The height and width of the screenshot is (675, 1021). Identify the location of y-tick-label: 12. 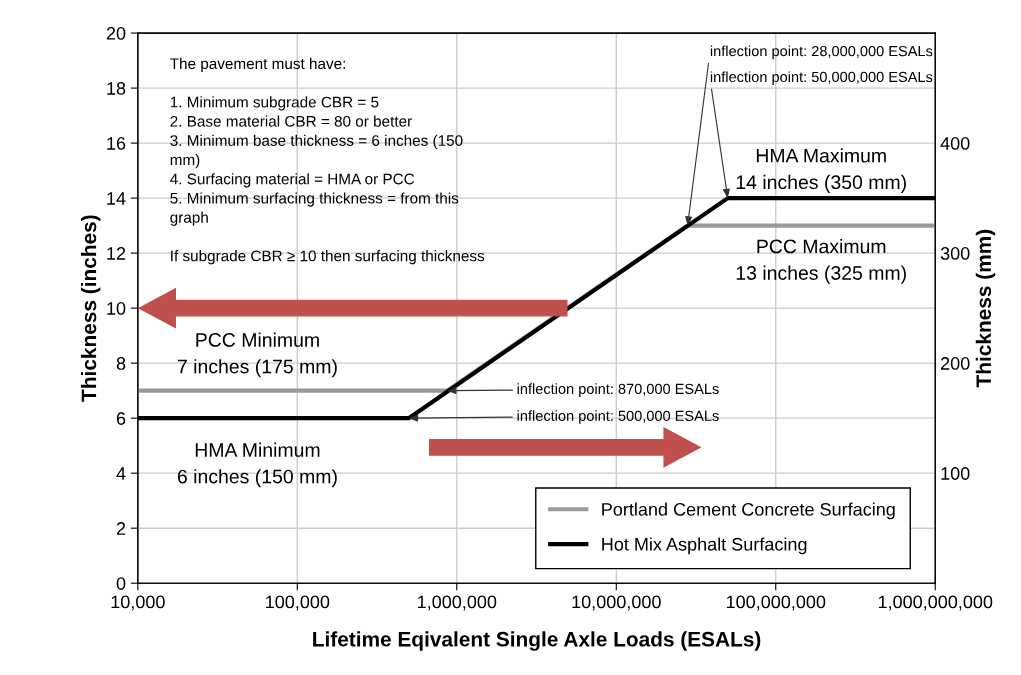
(116, 253).